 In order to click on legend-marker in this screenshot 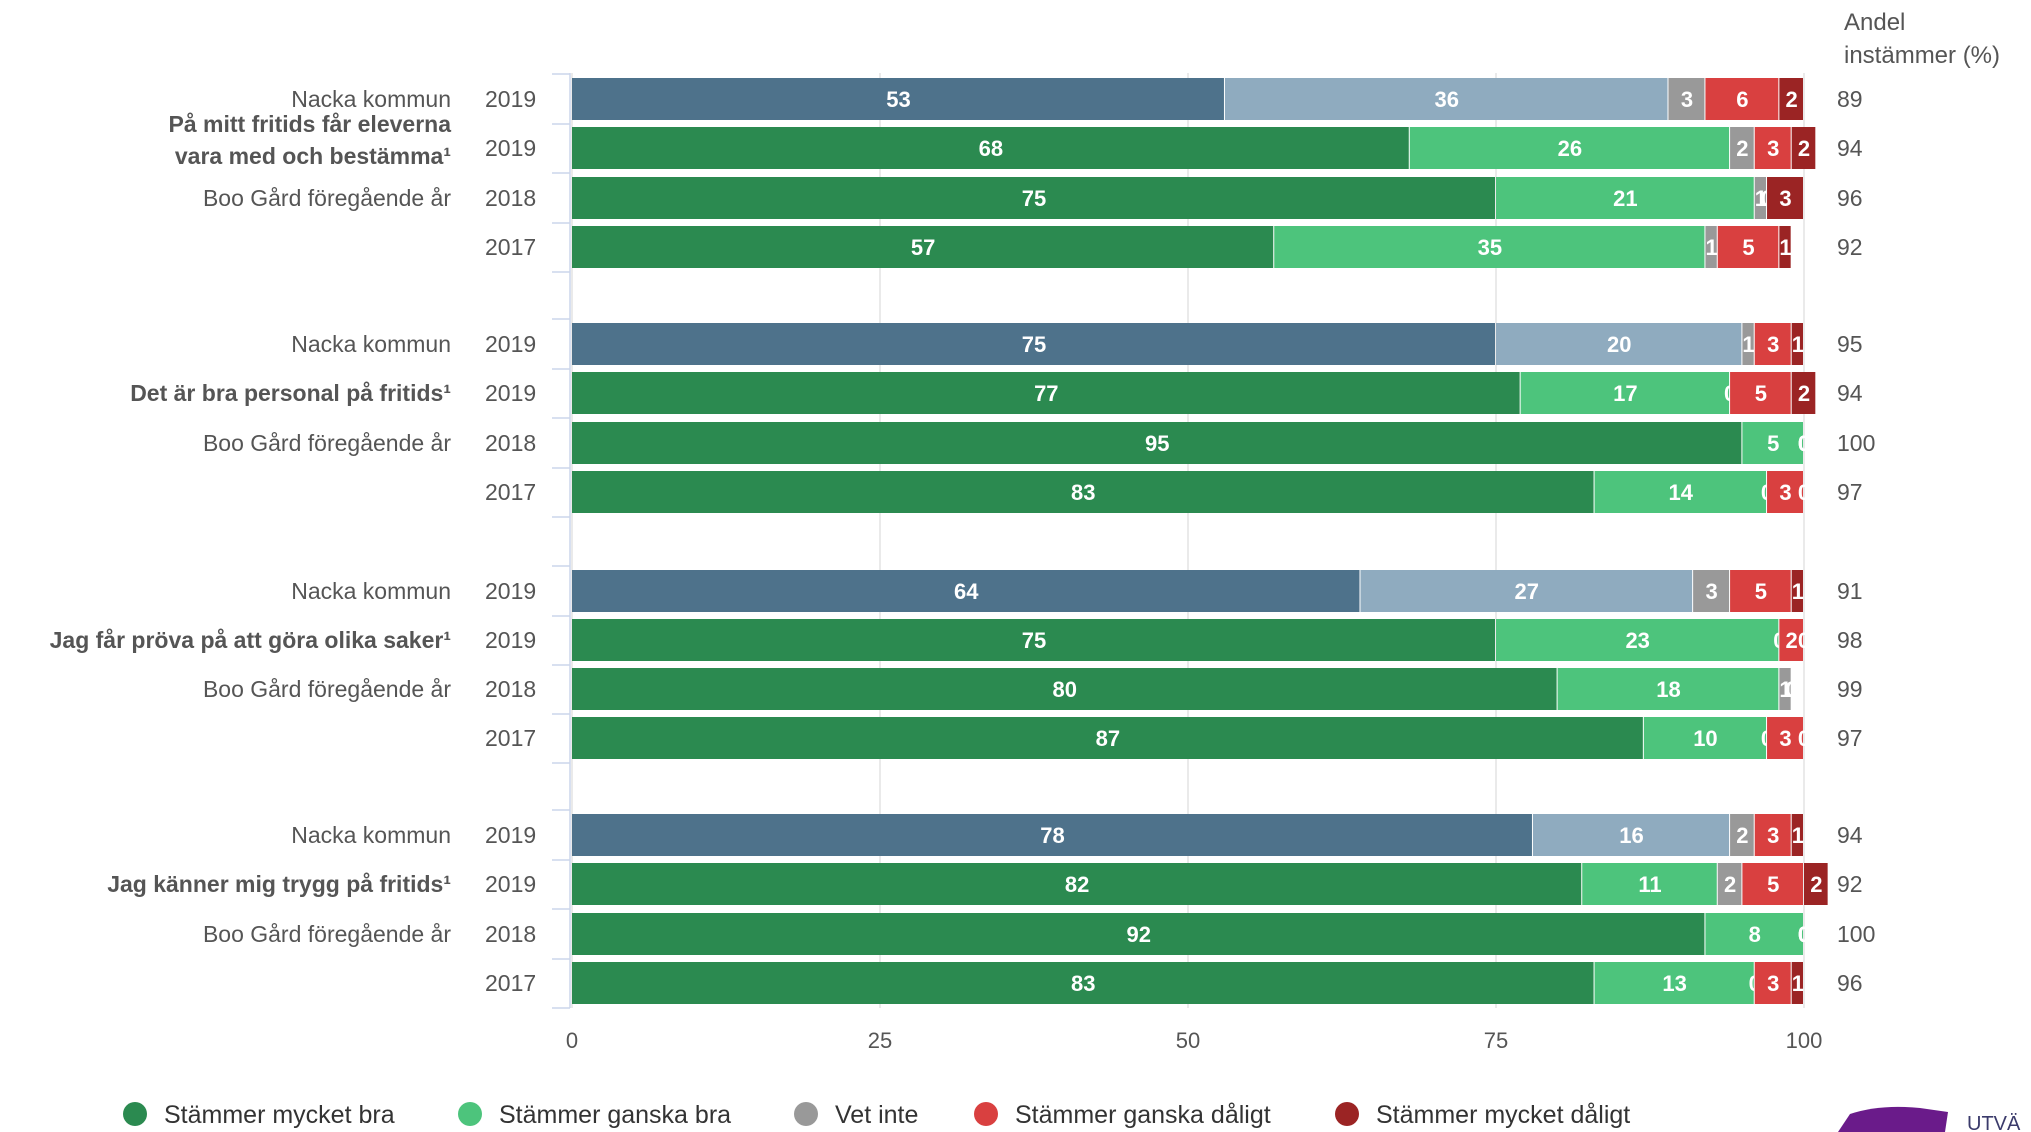, I will do `click(806, 1114)`.